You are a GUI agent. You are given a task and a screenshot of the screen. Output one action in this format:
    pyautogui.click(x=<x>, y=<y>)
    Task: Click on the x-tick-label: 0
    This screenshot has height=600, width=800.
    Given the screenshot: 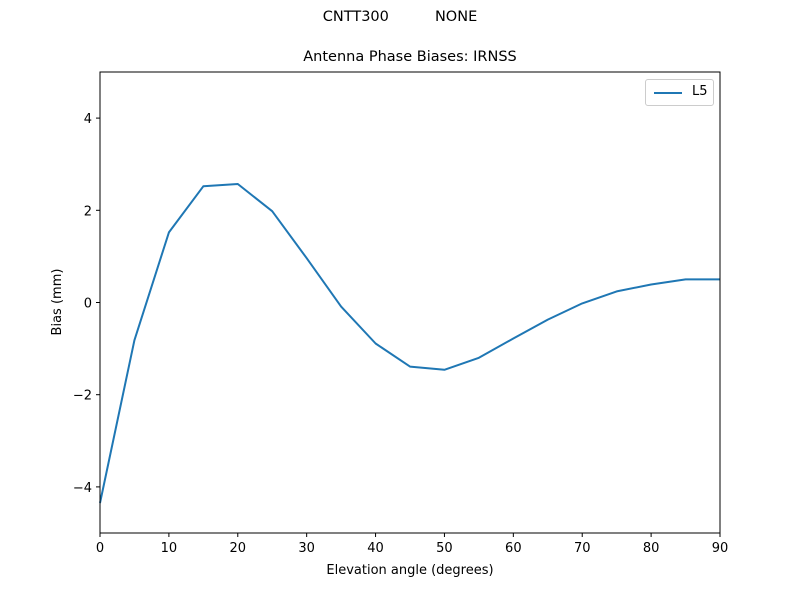 What is the action you would take?
    pyautogui.click(x=100, y=548)
    